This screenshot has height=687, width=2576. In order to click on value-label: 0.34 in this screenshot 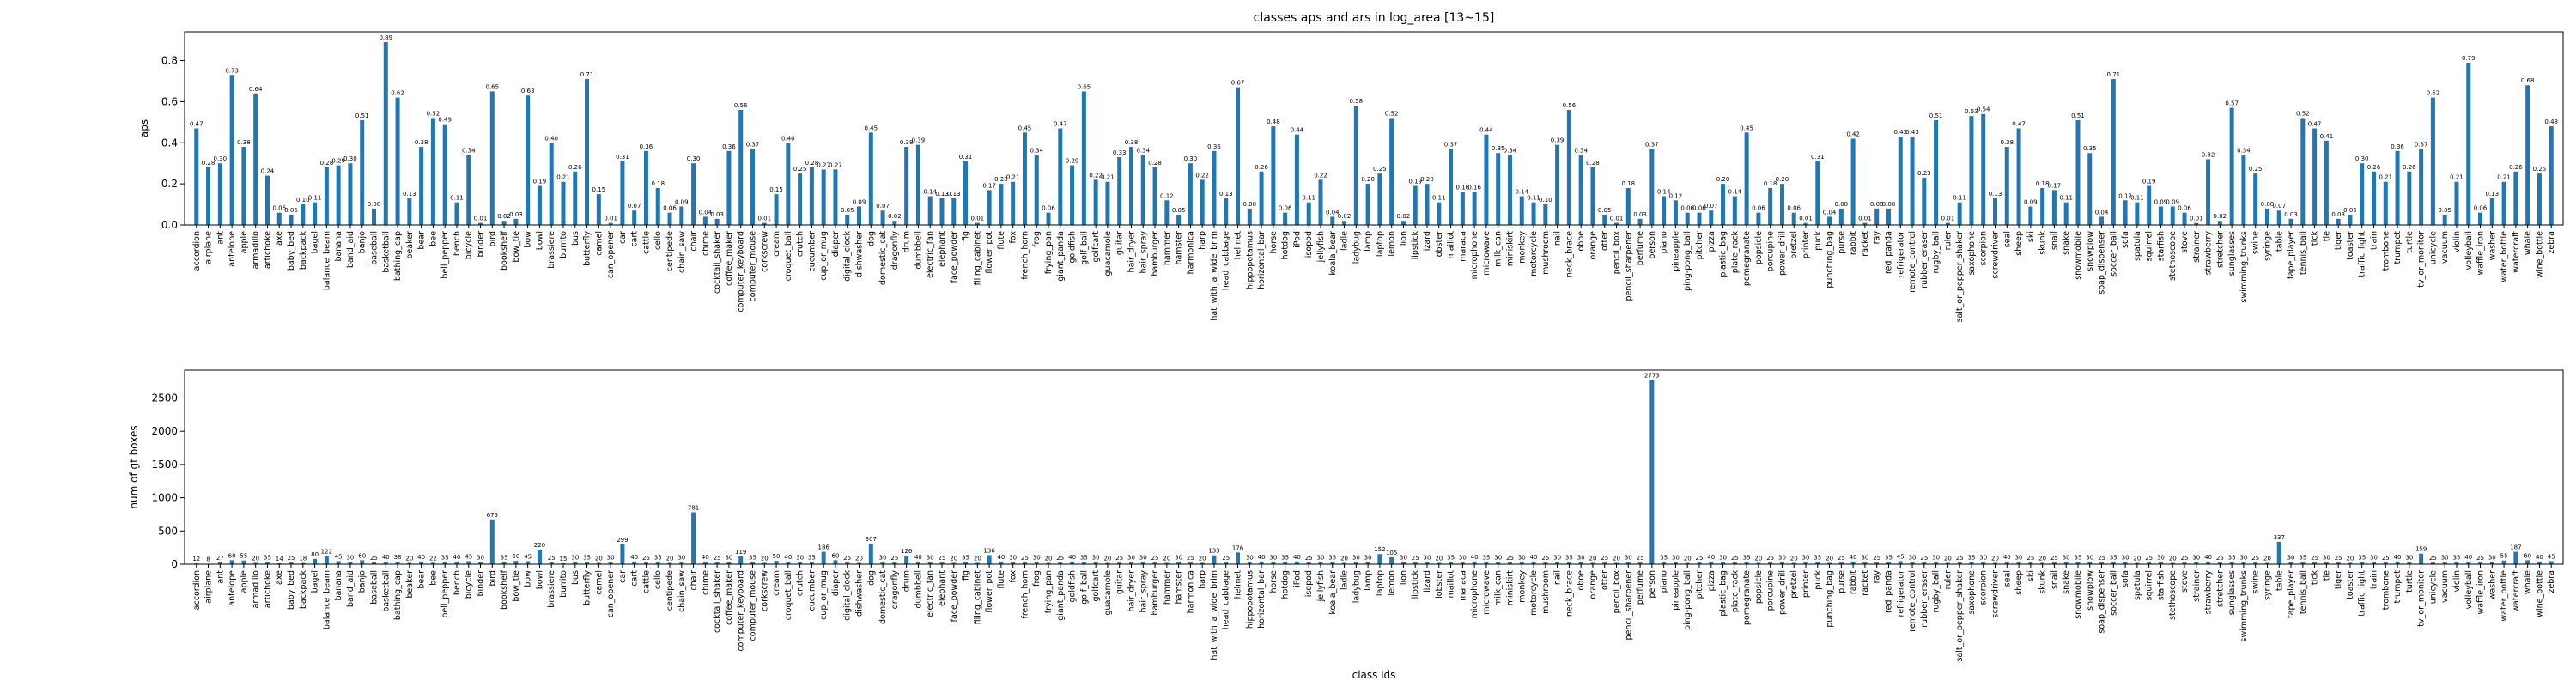, I will do `click(1581, 151)`.